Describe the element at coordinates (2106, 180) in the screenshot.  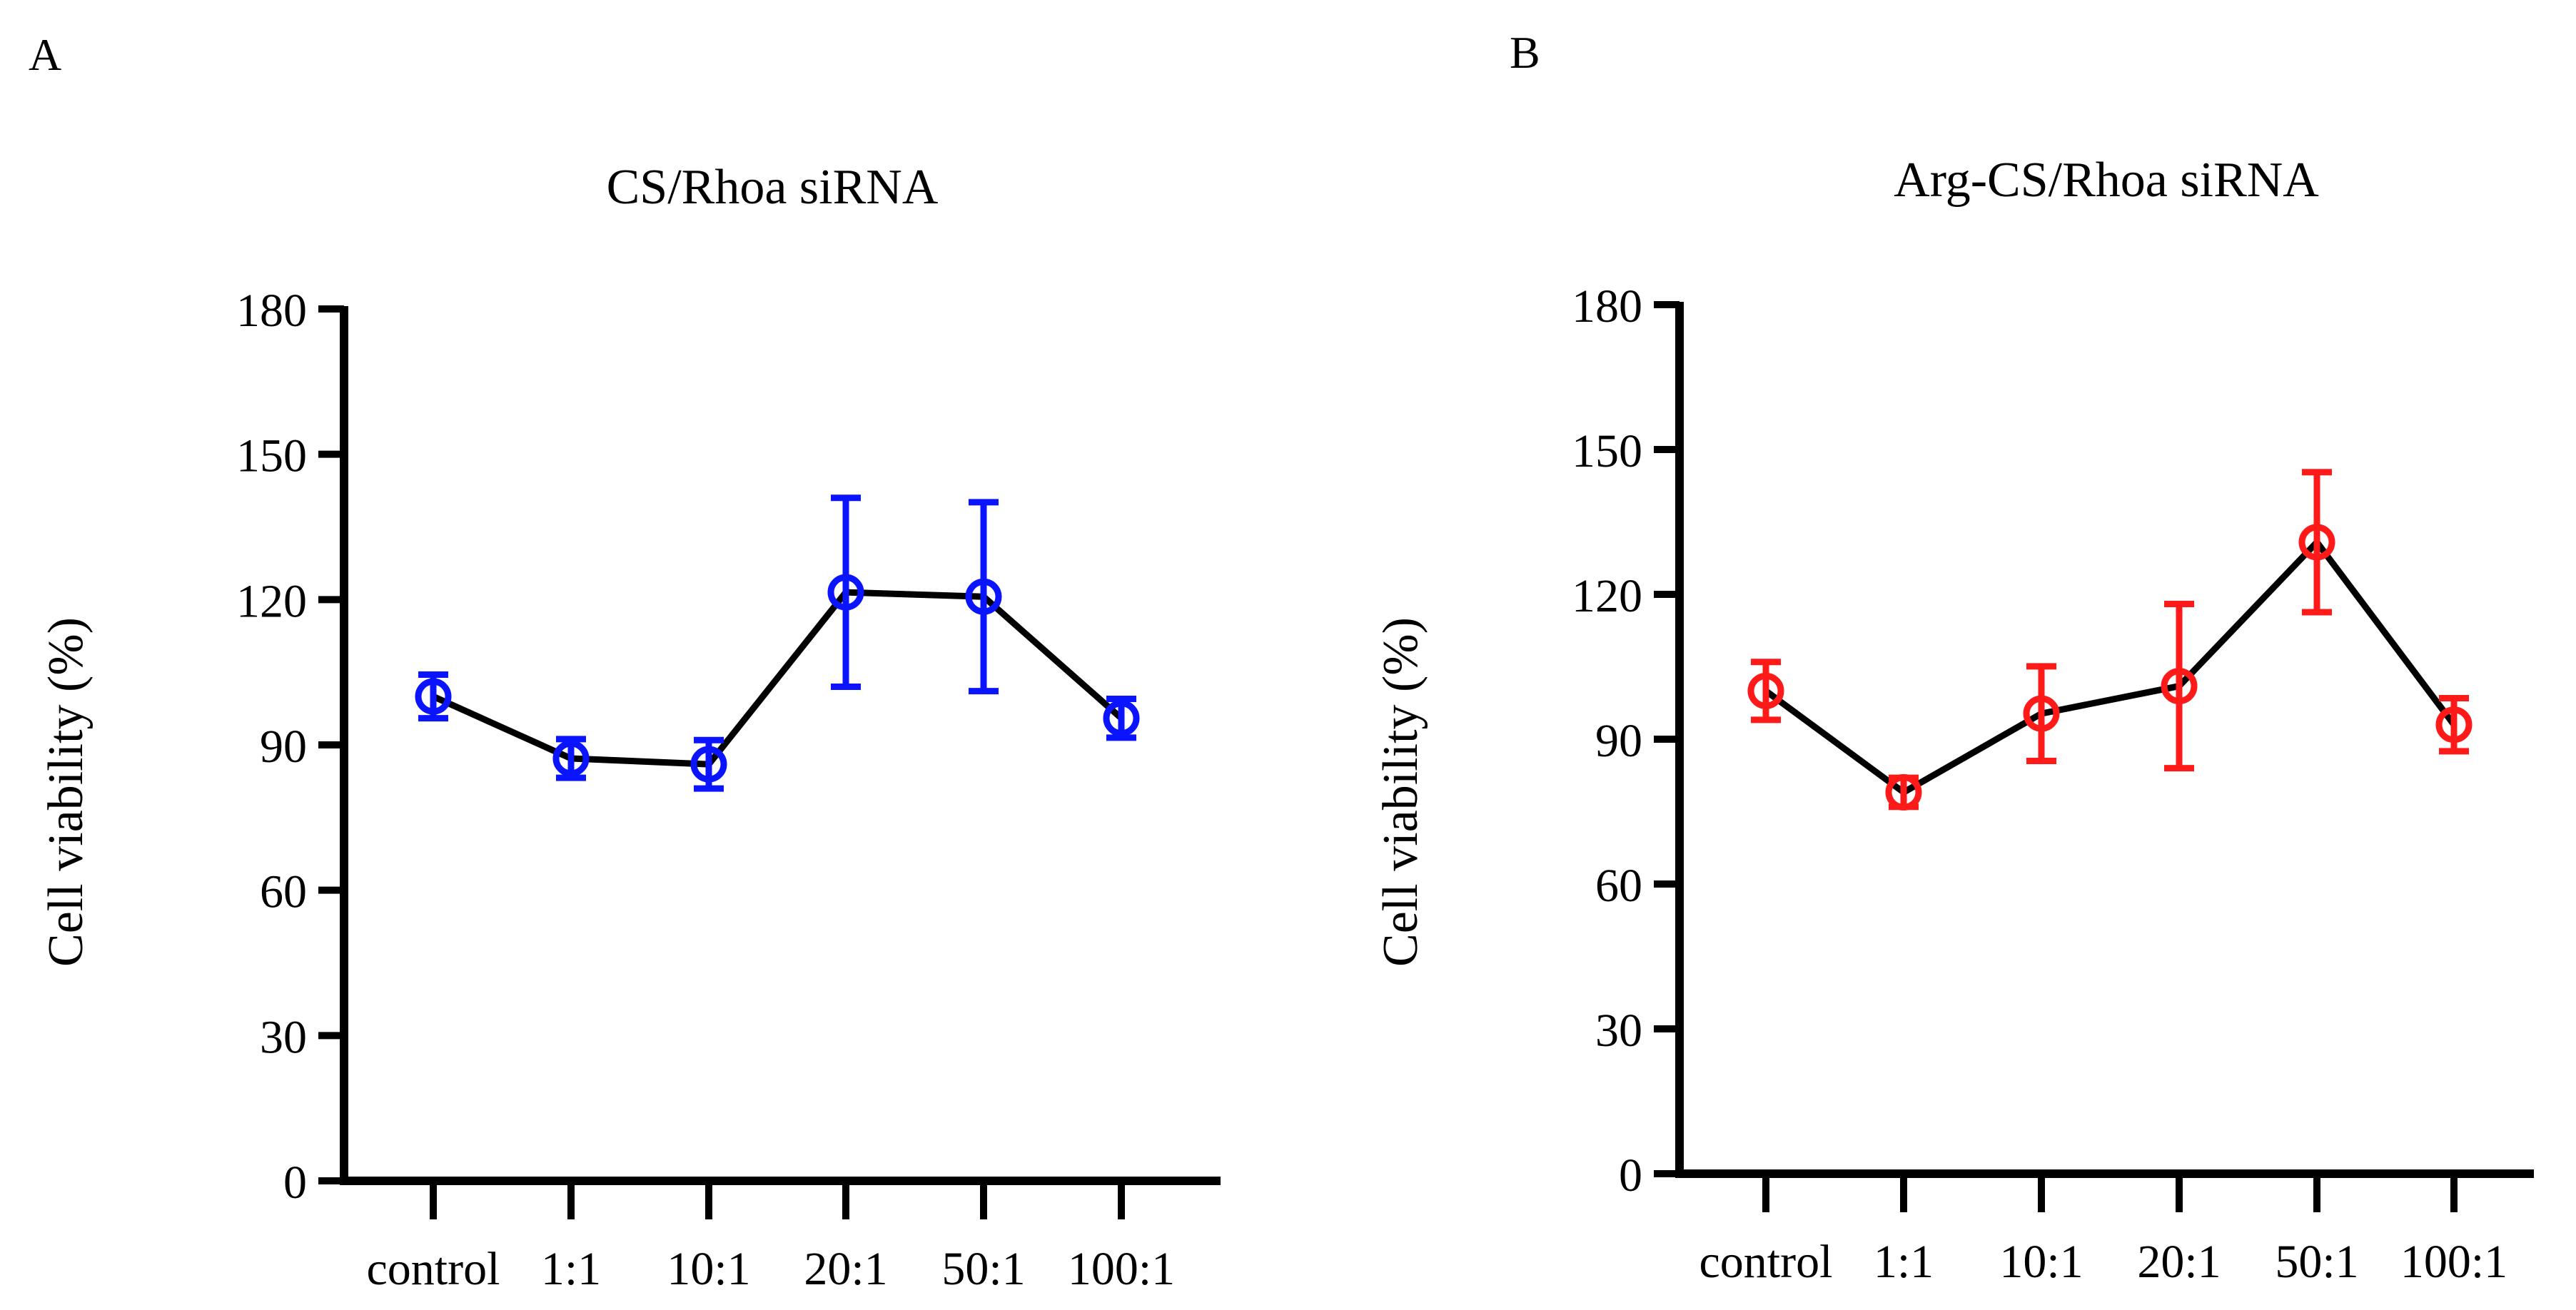
I see `chart-title-b: Arg-CS/Rhoa siRNA` at that location.